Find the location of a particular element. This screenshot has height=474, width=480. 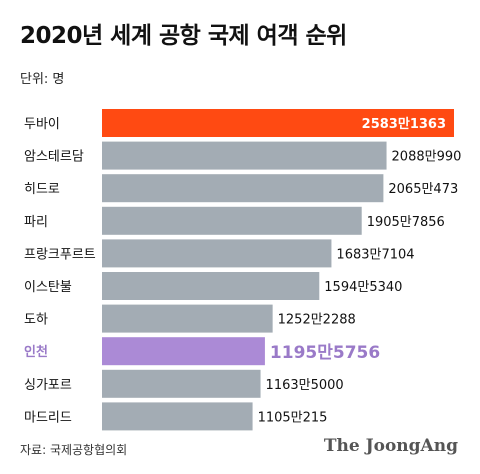

category-label: 인천 is located at coordinates (36, 352).